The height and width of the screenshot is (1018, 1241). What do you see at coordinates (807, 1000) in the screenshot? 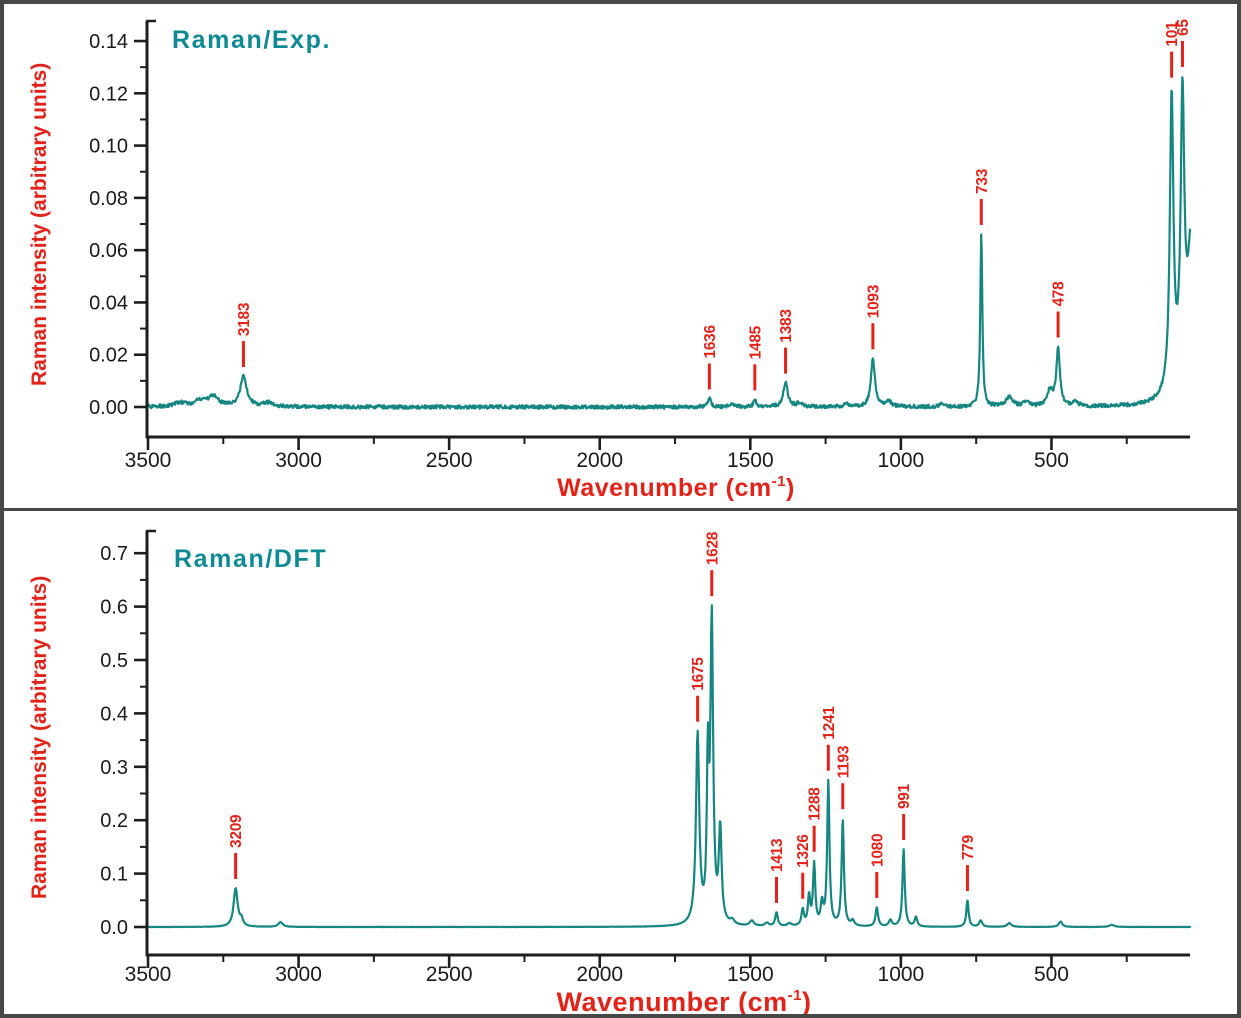
I see `x-axis-label-dft-close: )` at bounding box center [807, 1000].